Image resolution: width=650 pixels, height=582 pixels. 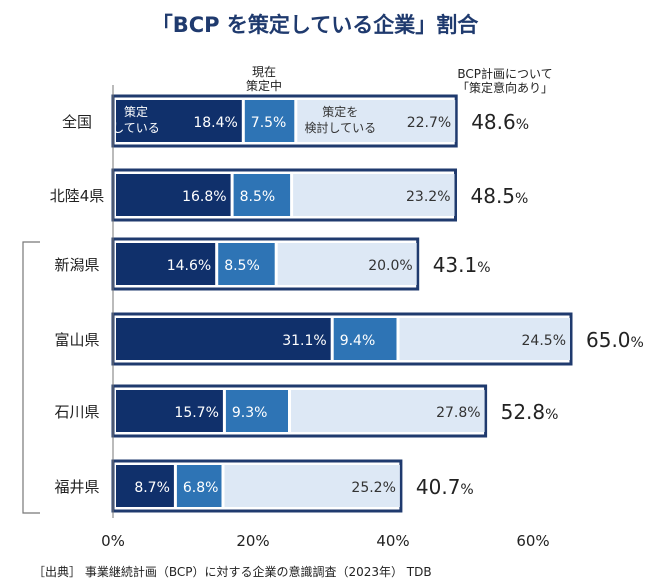 What do you see at coordinates (76, 487) in the screenshot?
I see `category-label: 福井県` at bounding box center [76, 487].